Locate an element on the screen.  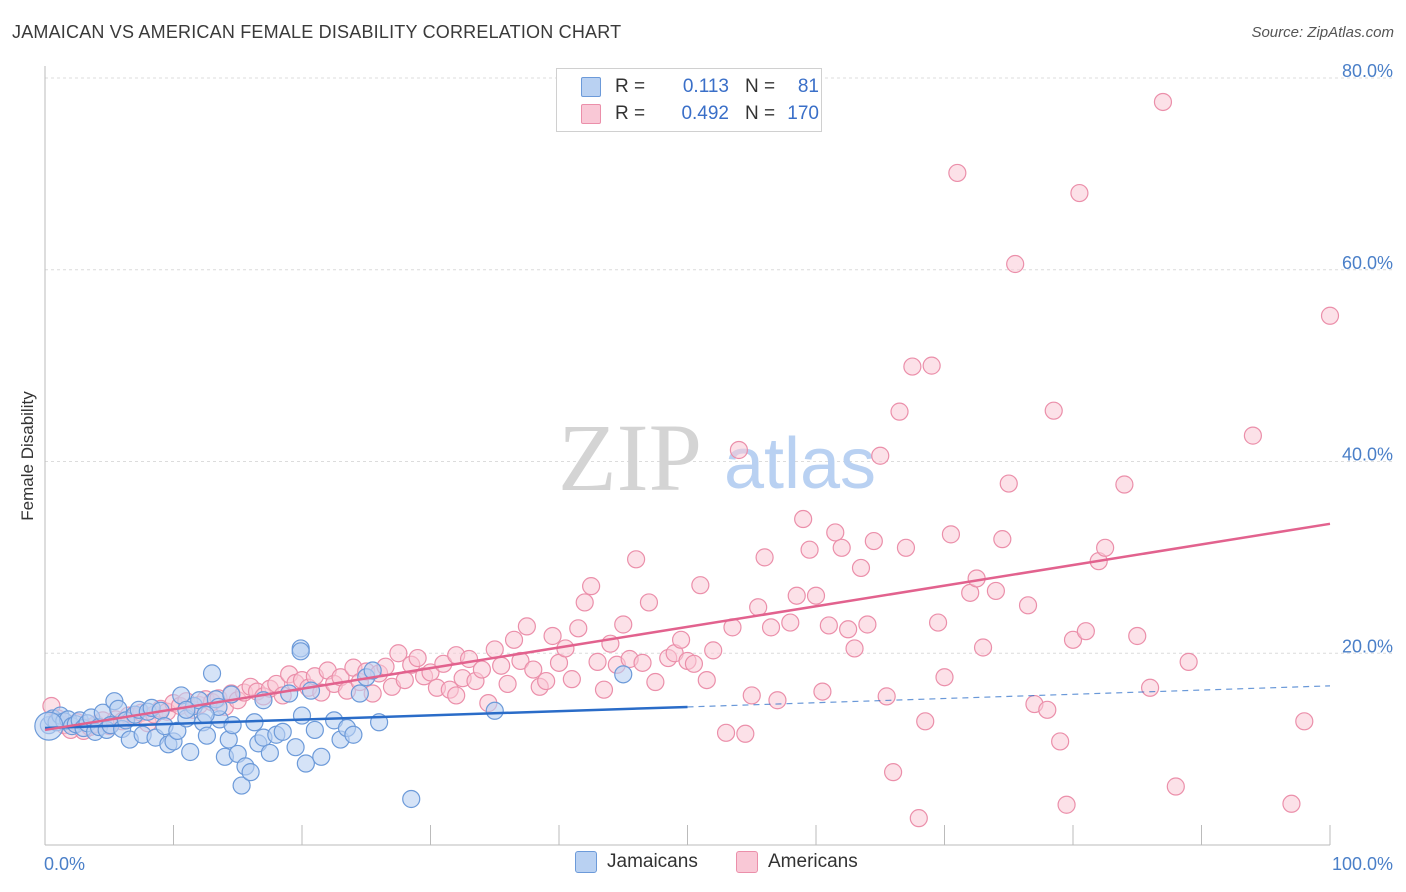
y-tick-label: 80.0% is located at coordinates (1367, 71).